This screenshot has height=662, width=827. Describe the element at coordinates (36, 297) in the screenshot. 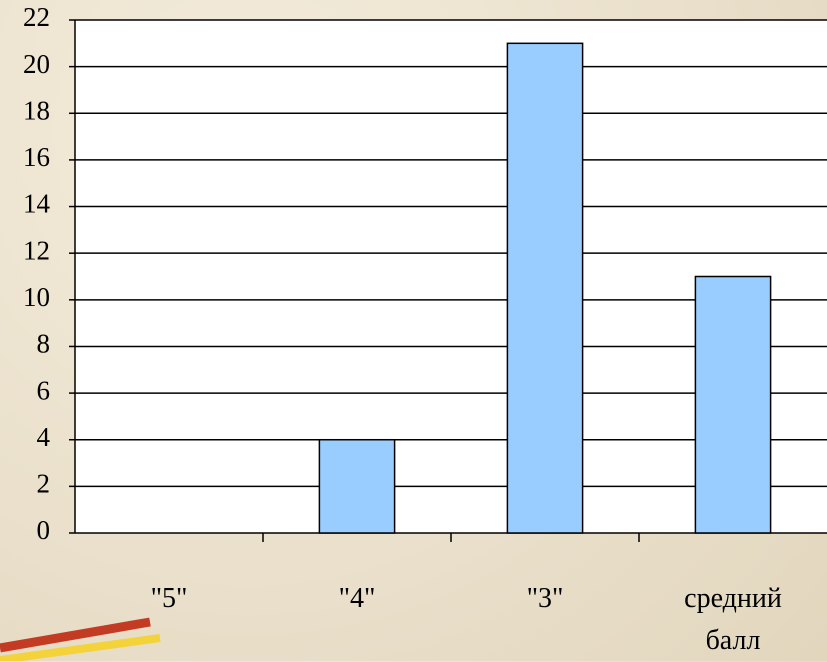

I see `y-tick-label: 10` at that location.